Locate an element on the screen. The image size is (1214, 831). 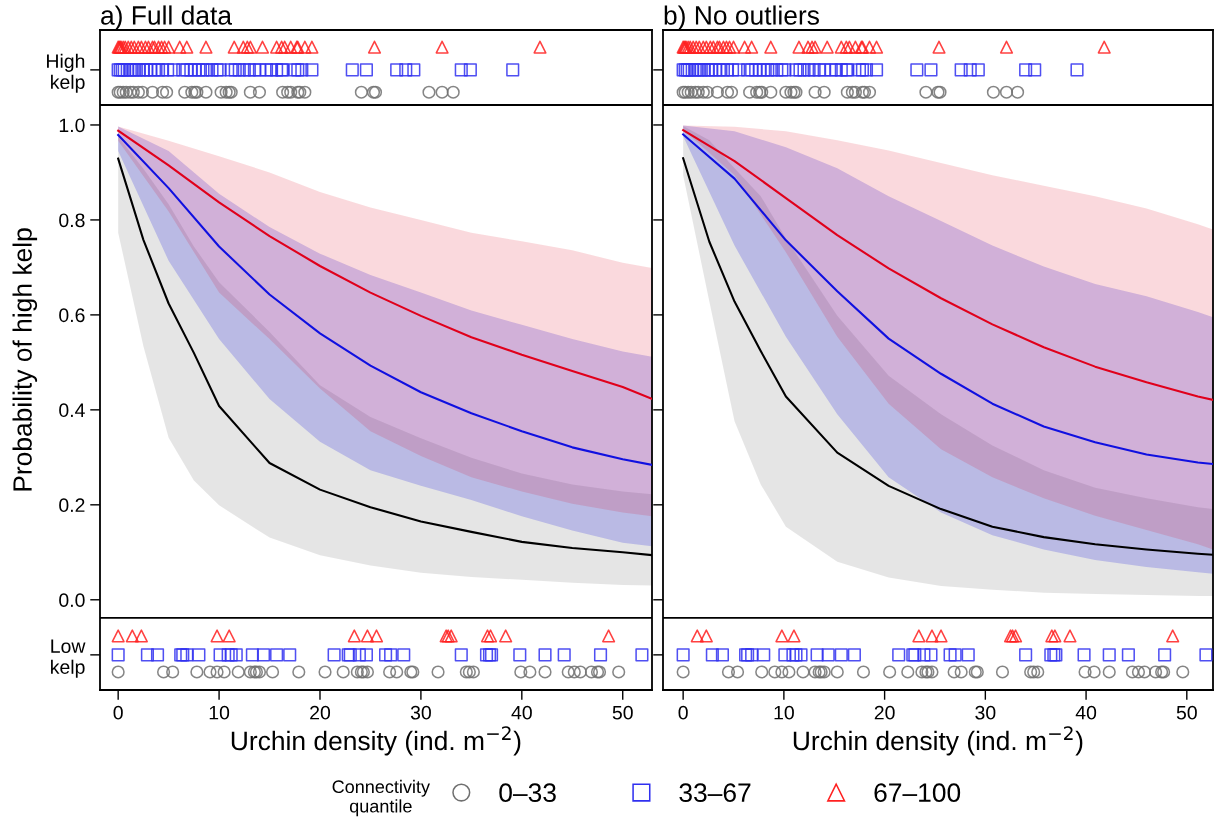
y-tick-label: 0.0 is located at coordinates (72, 600).